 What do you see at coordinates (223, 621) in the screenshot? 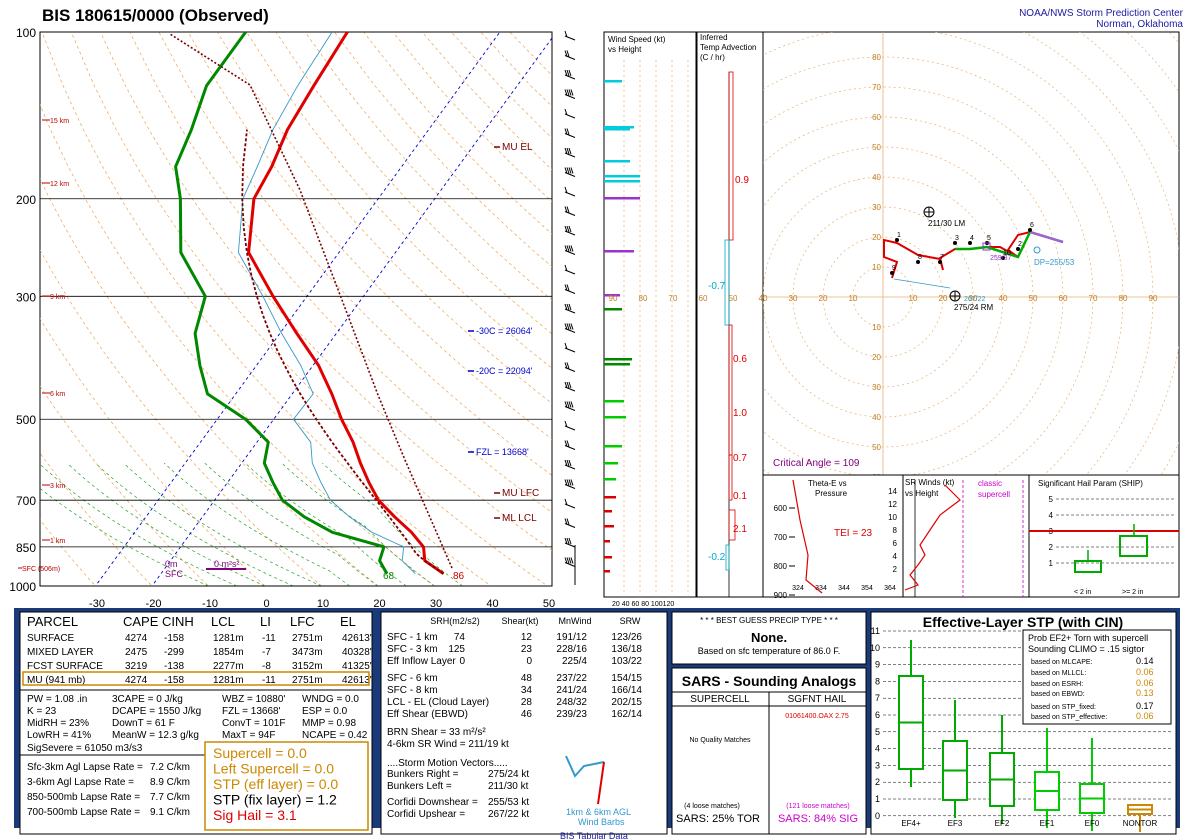
I see `parcel-header: LCL` at bounding box center [223, 621].